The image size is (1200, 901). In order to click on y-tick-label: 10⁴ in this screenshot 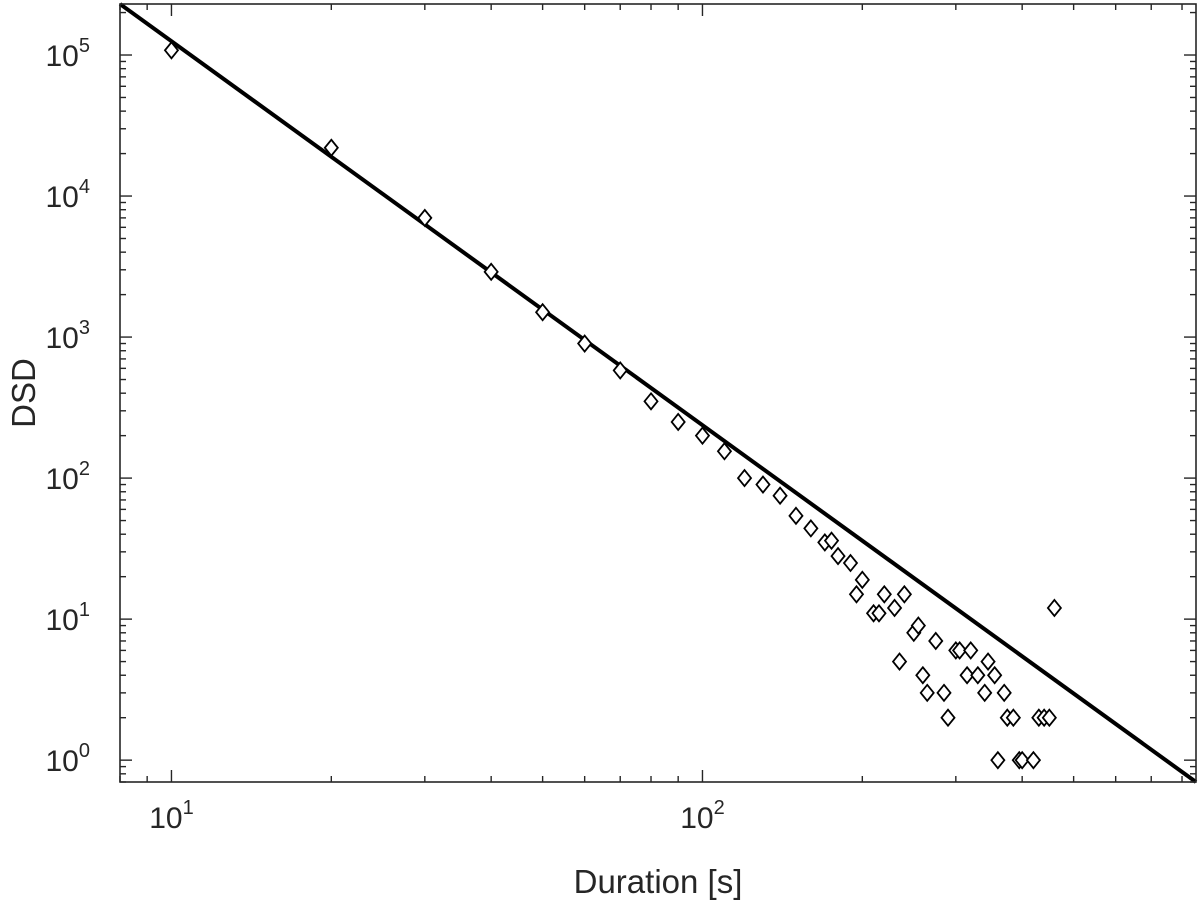, I will do `click(68, 195)`.